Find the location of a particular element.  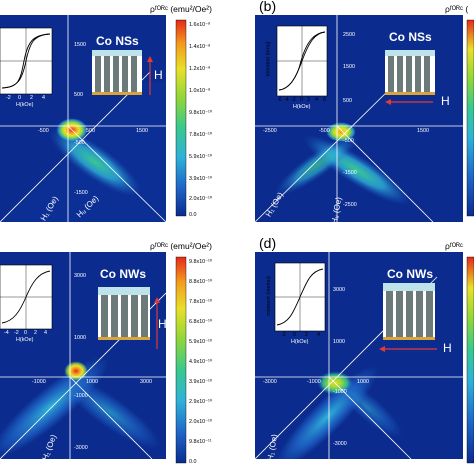

colorbar-tick: 8.8x10⁻¹⁰ is located at coordinates (200, 282).